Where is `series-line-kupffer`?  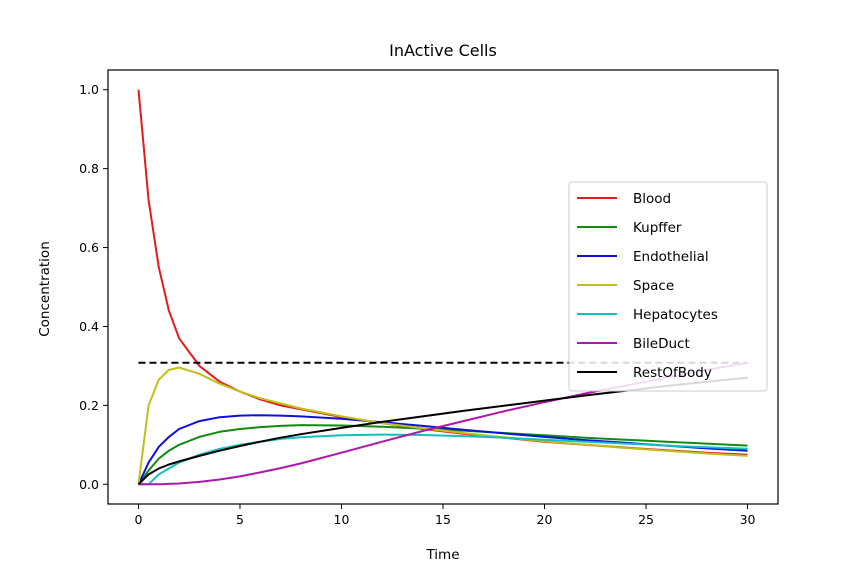 series-line-kupffer is located at coordinates (442, 454).